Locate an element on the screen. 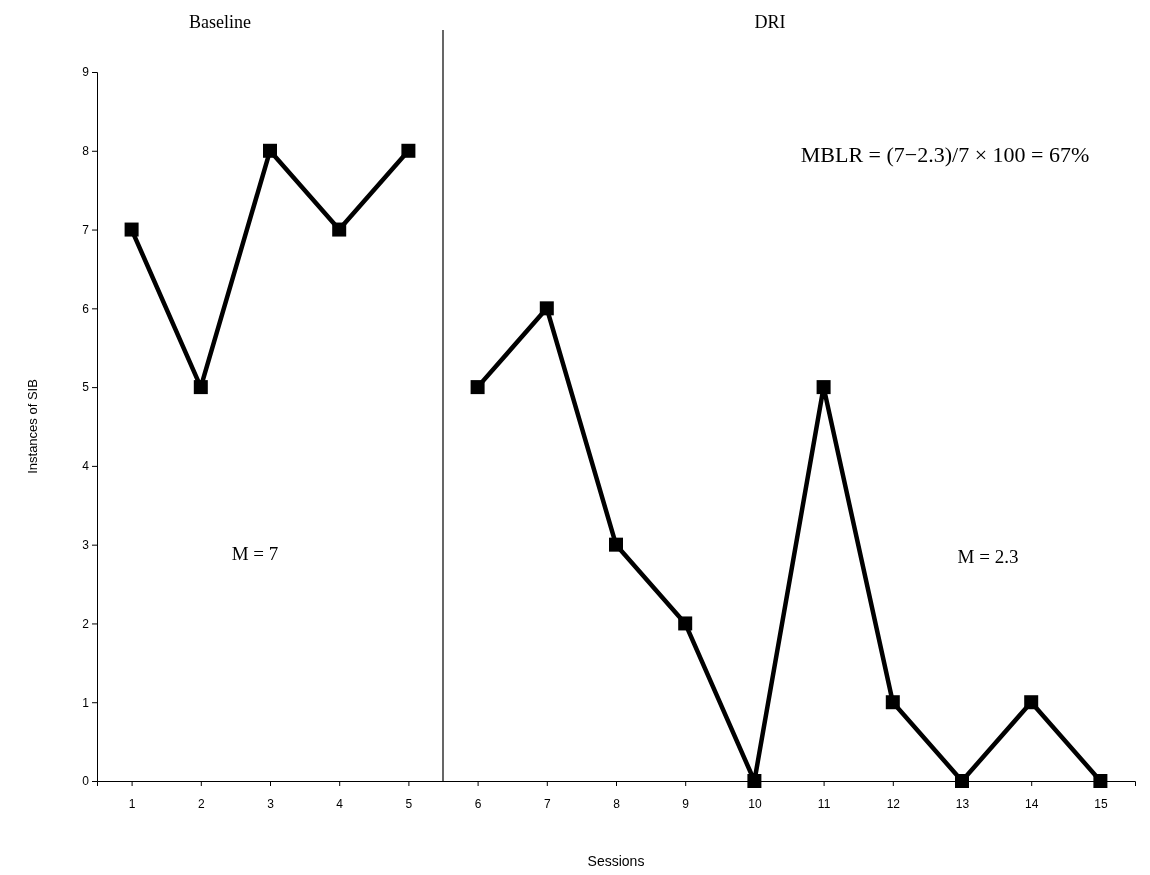 The image size is (1150, 875). x-tick-label: 9 is located at coordinates (686, 804).